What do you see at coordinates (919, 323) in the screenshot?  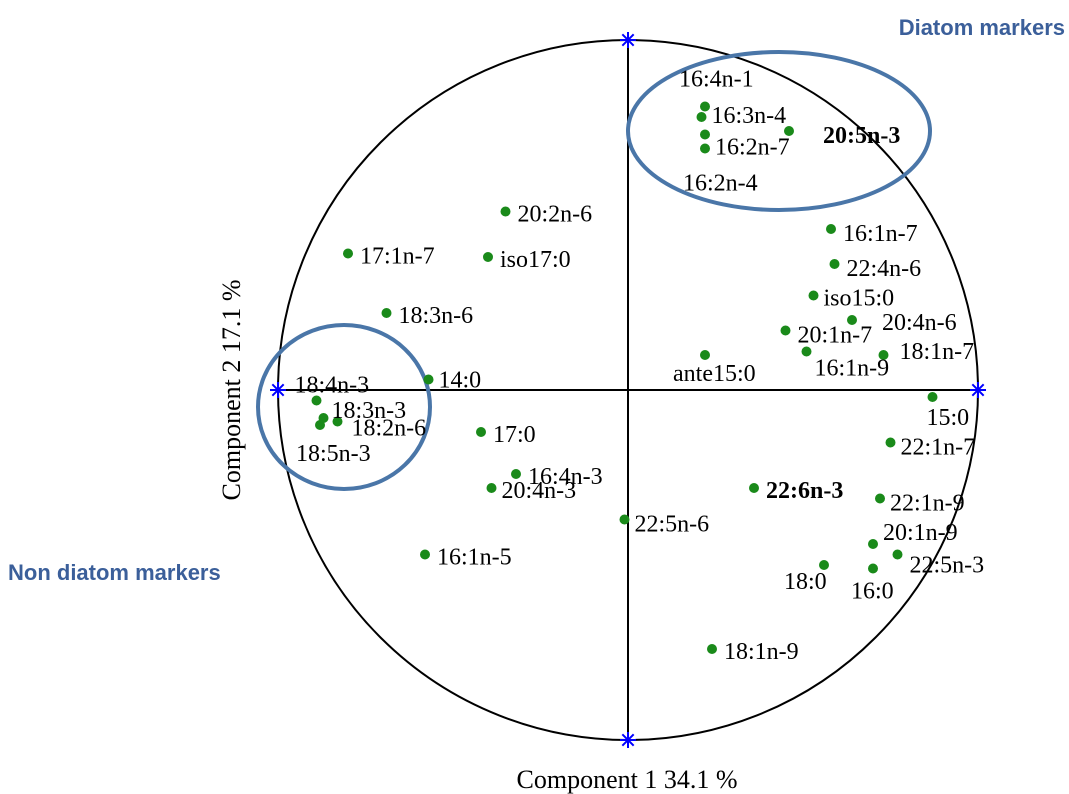 I see `data-point-label: 20:4n-6` at bounding box center [919, 323].